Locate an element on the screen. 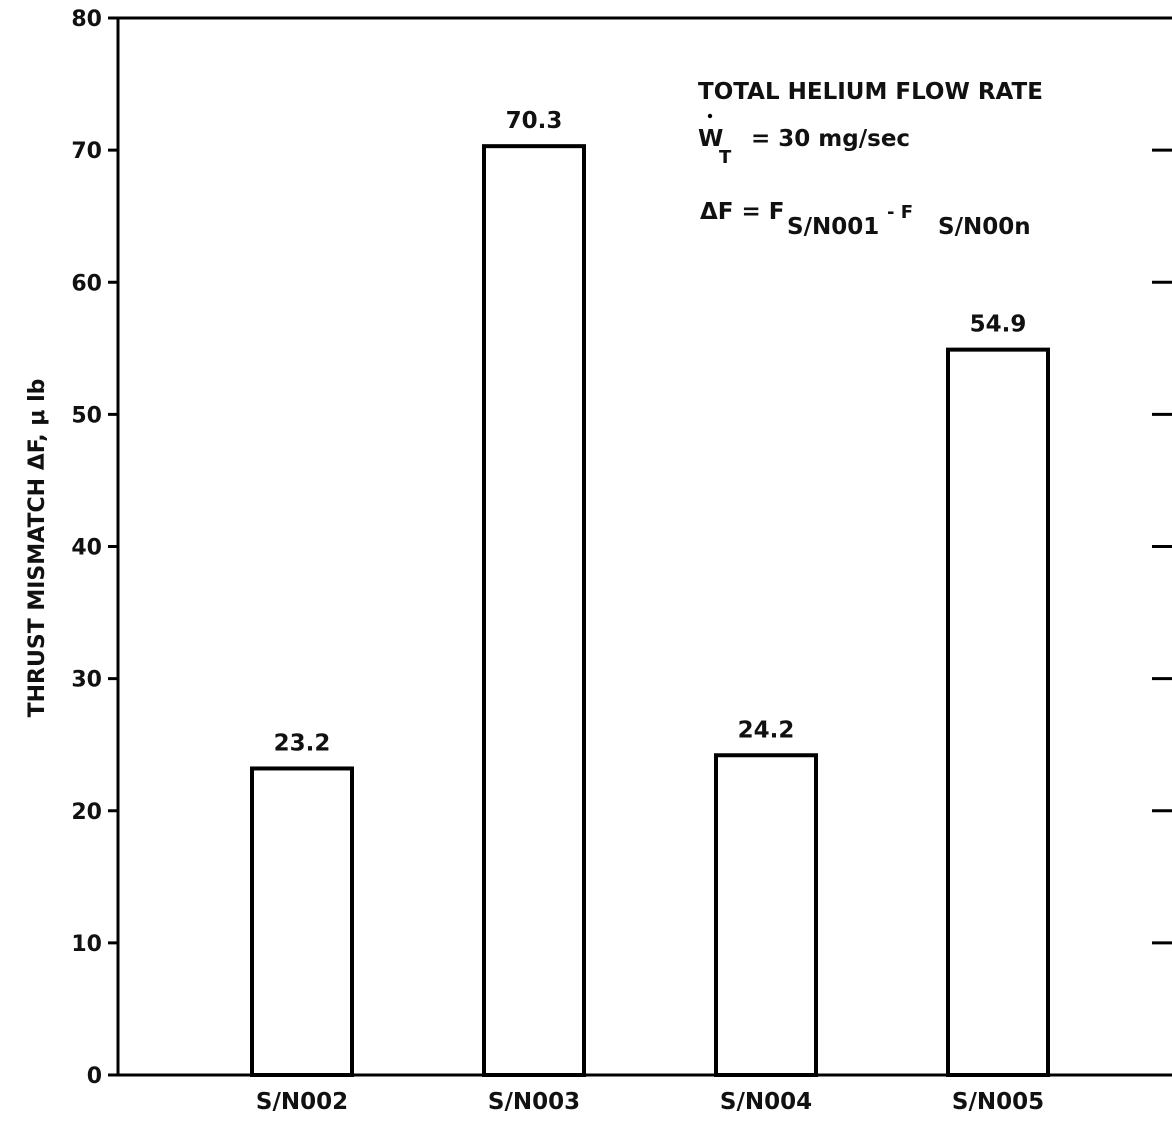 This screenshot has height=1122, width=1172. delta-sub1: S/N001 is located at coordinates (833, 227).